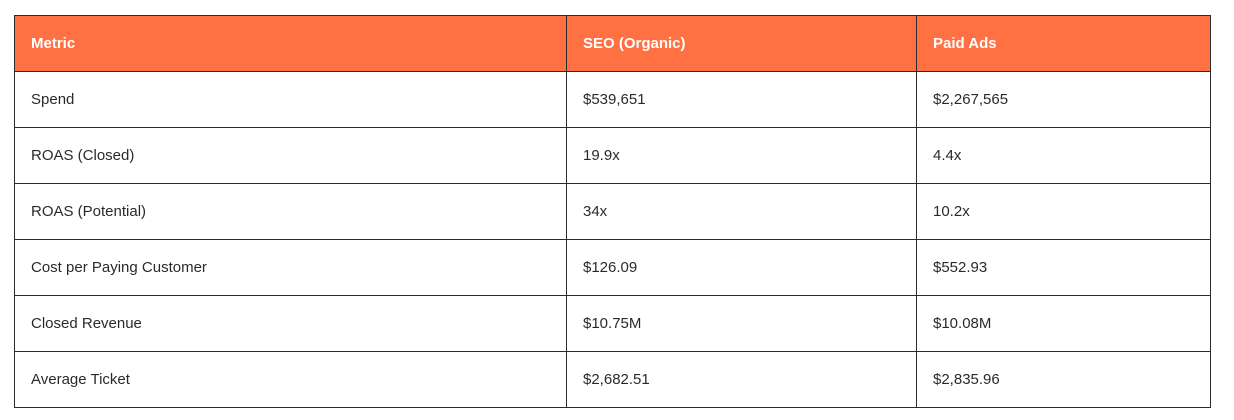 The image size is (1234, 420). I want to click on seo-value-cell: $126.09, so click(741, 267).